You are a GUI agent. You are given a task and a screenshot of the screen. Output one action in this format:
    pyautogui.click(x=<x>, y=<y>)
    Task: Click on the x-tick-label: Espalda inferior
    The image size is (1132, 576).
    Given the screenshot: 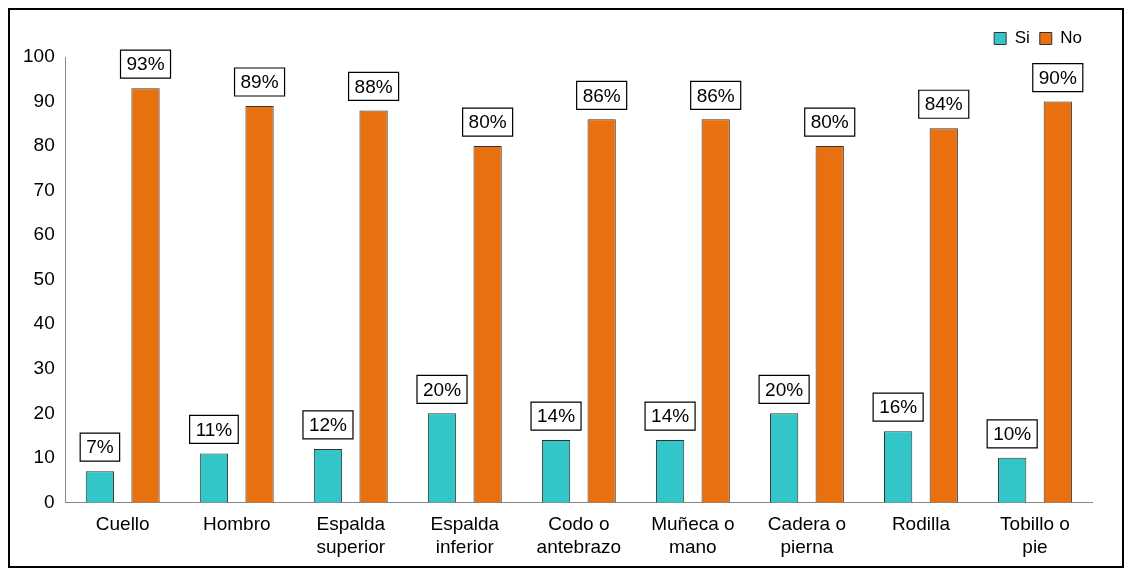 What is the action you would take?
    pyautogui.click(x=465, y=535)
    